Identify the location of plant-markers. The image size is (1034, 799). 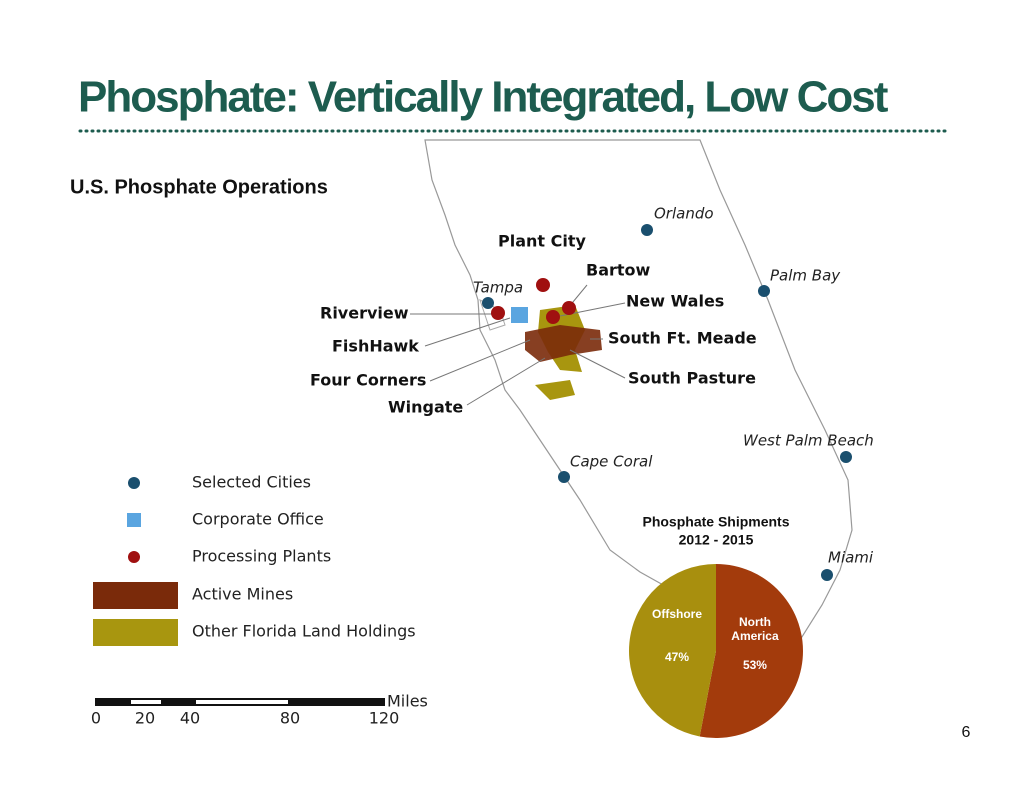
(533, 301).